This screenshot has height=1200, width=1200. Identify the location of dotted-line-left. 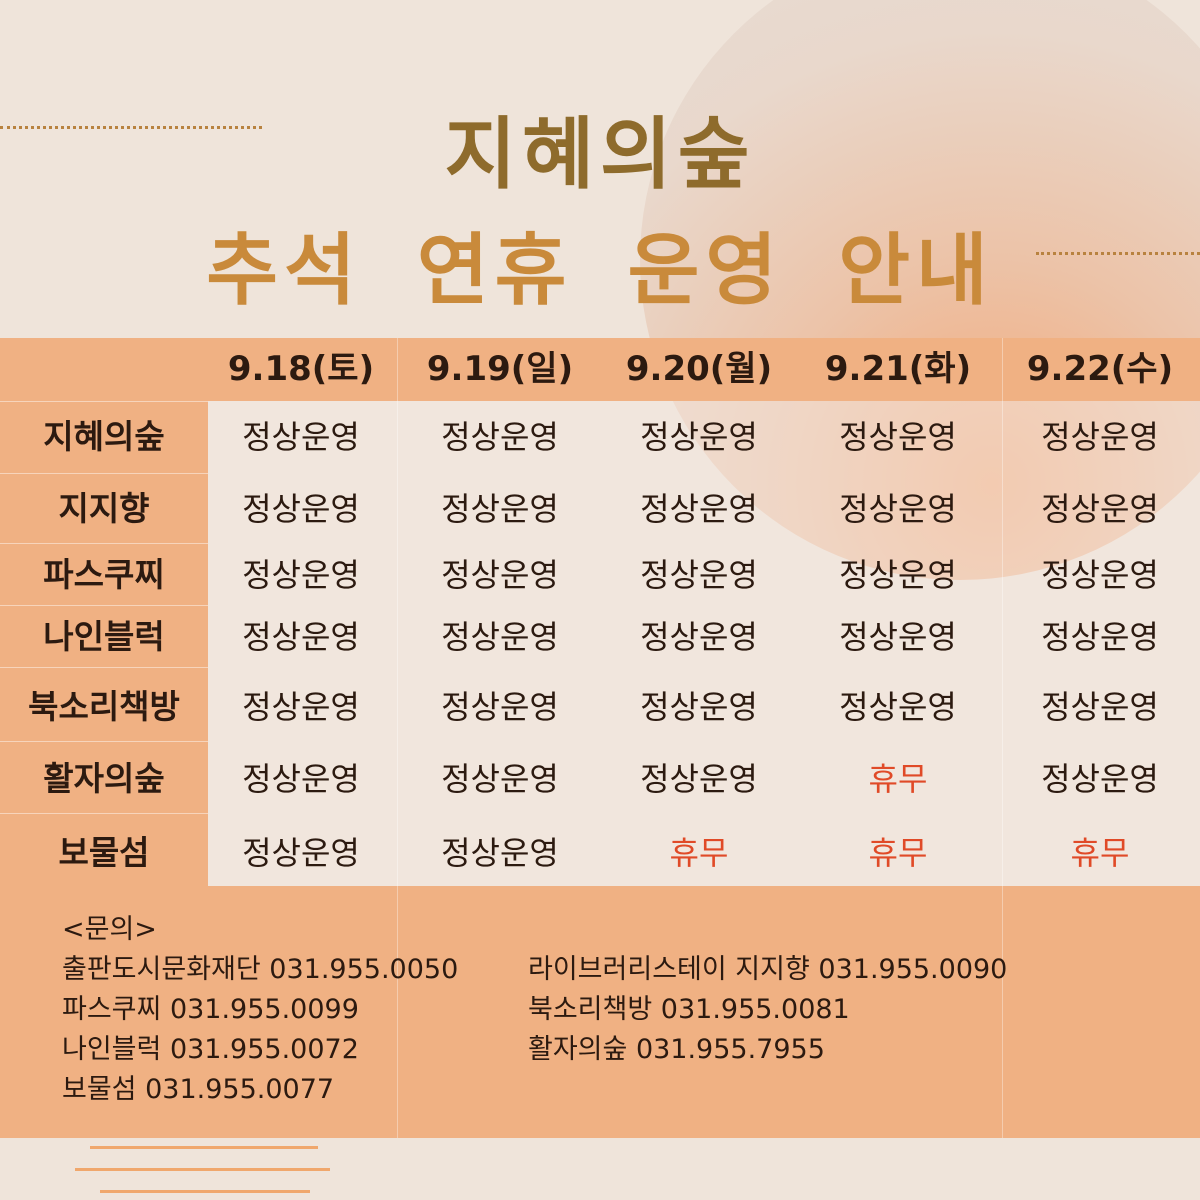
(131, 127).